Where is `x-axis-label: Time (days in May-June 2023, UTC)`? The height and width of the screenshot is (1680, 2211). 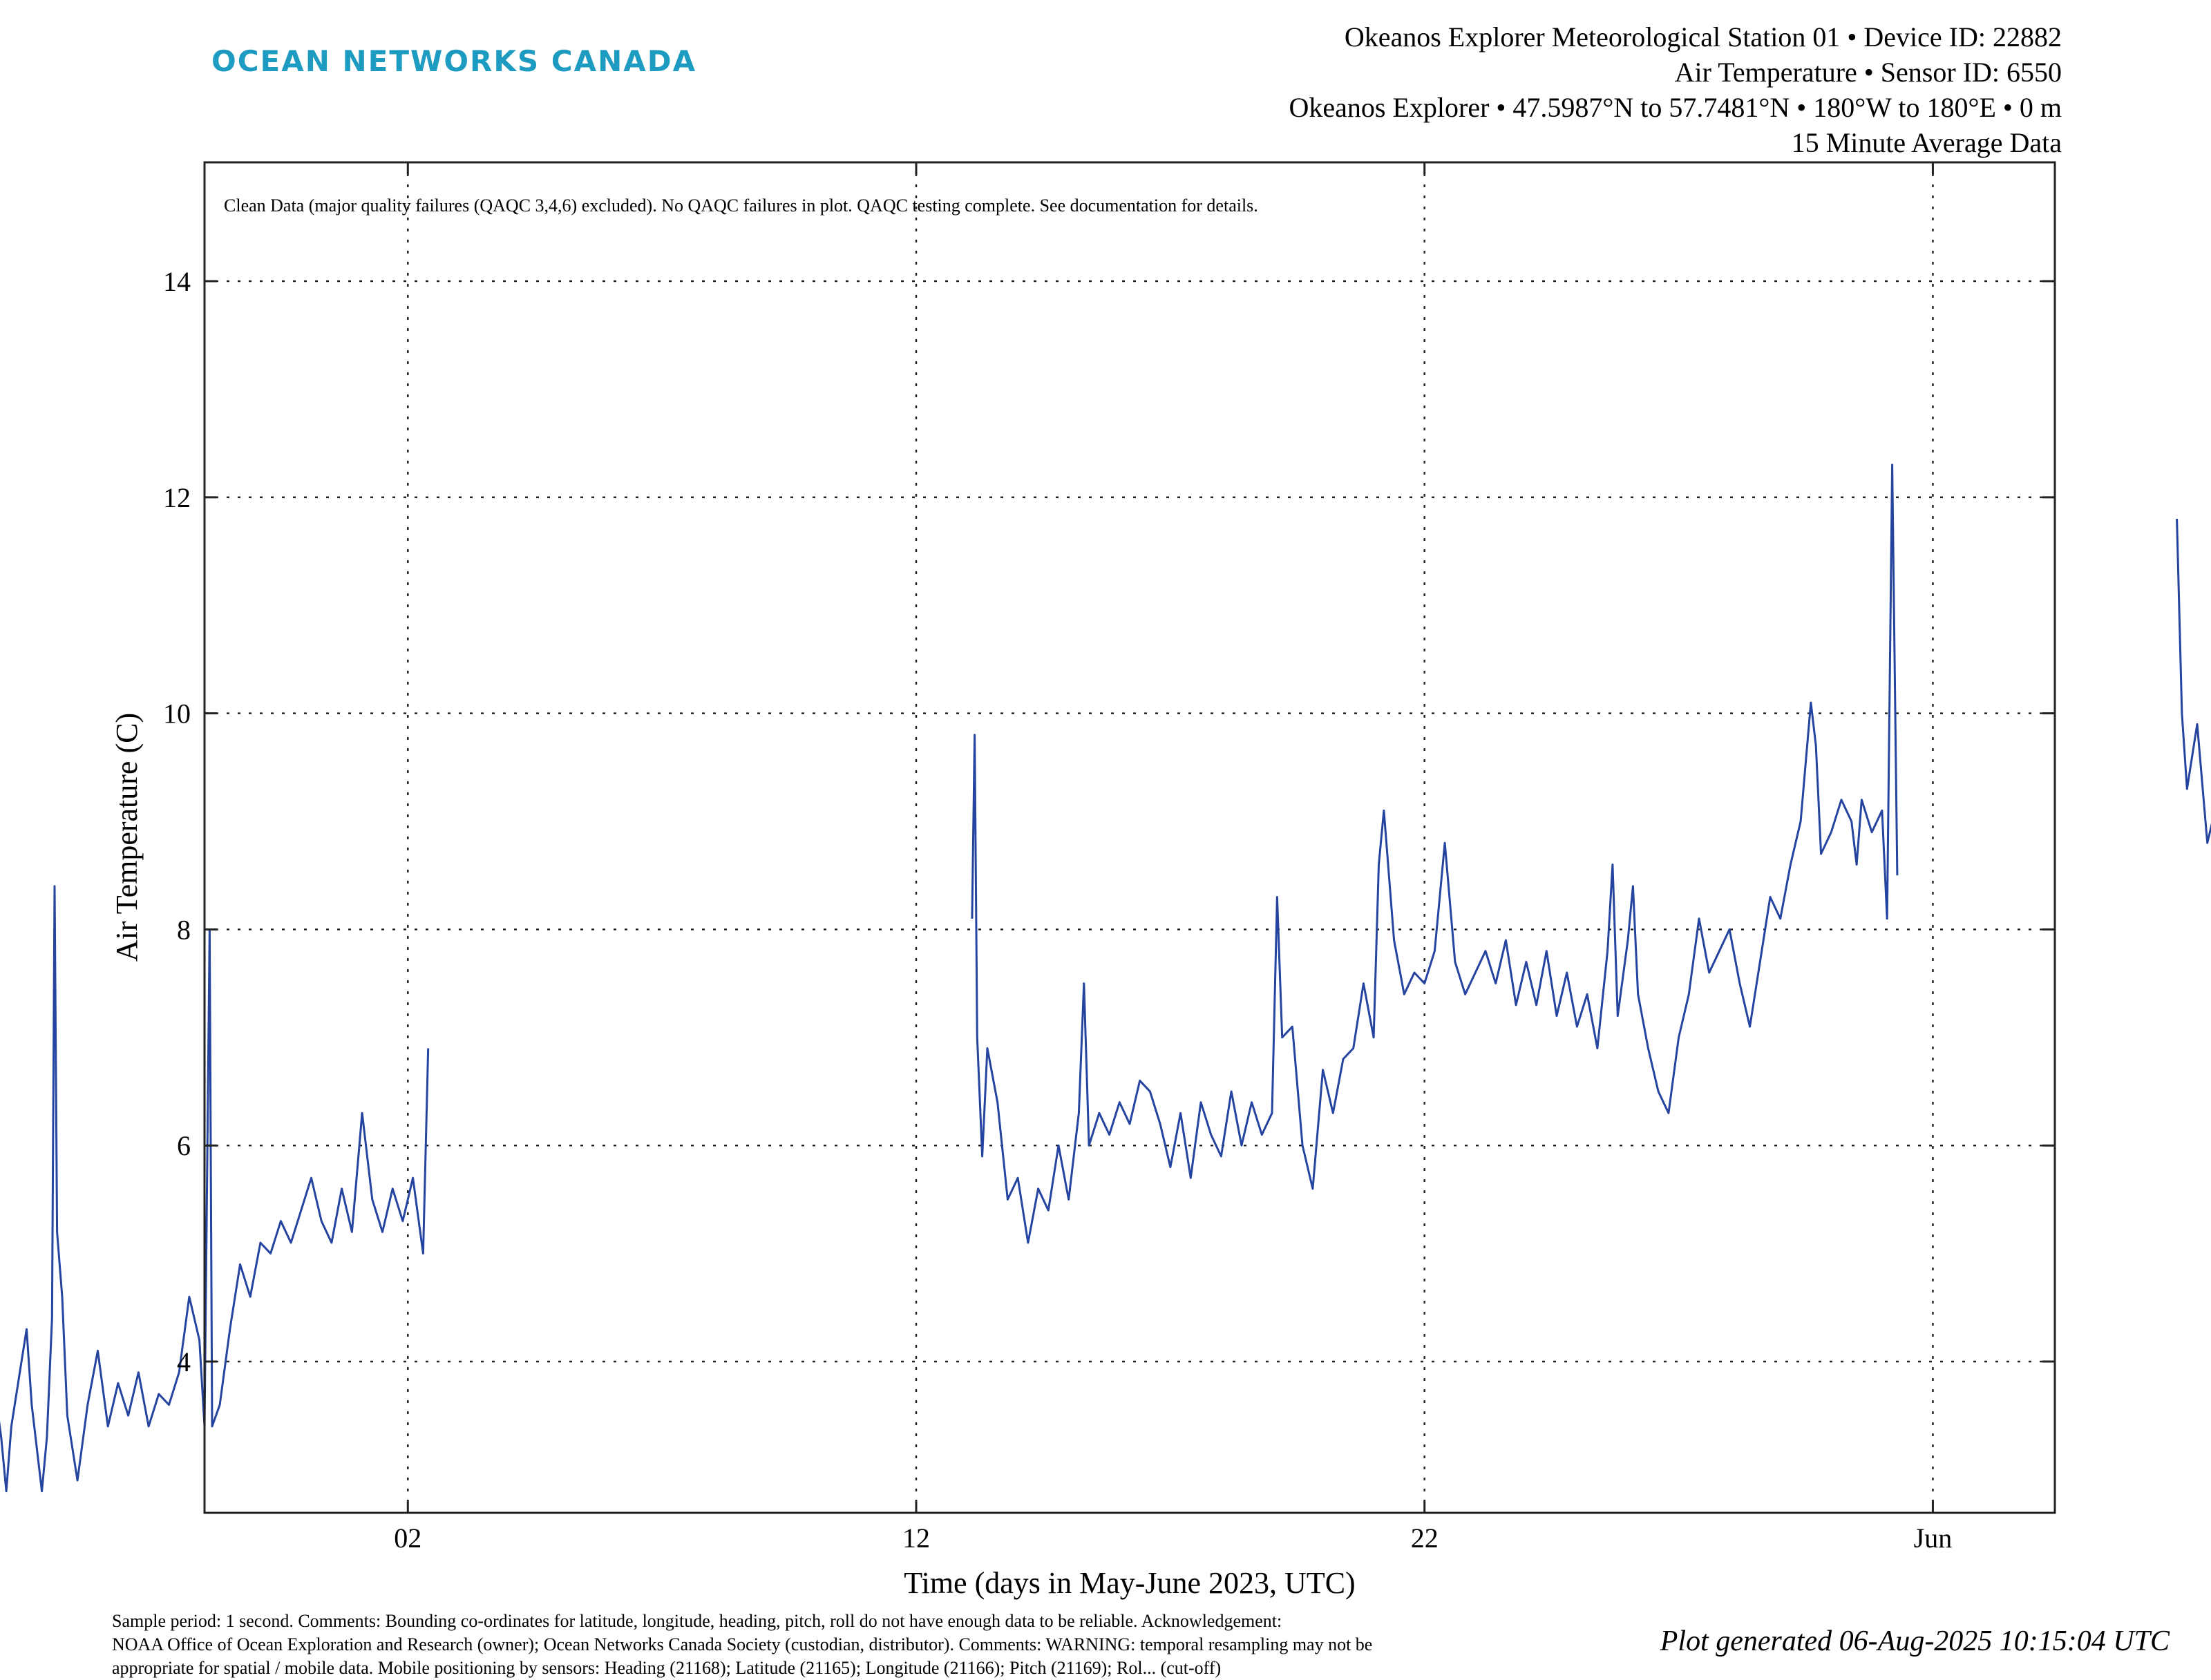 x-axis-label: Time (days in May-June 2023, UTC) is located at coordinates (1129, 1583).